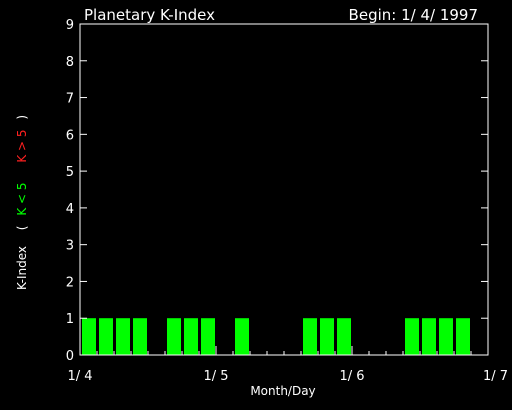  Describe the element at coordinates (413, 15) in the screenshot. I see `chart-subtitle: Begin: 1/ 4/ 1997` at that location.